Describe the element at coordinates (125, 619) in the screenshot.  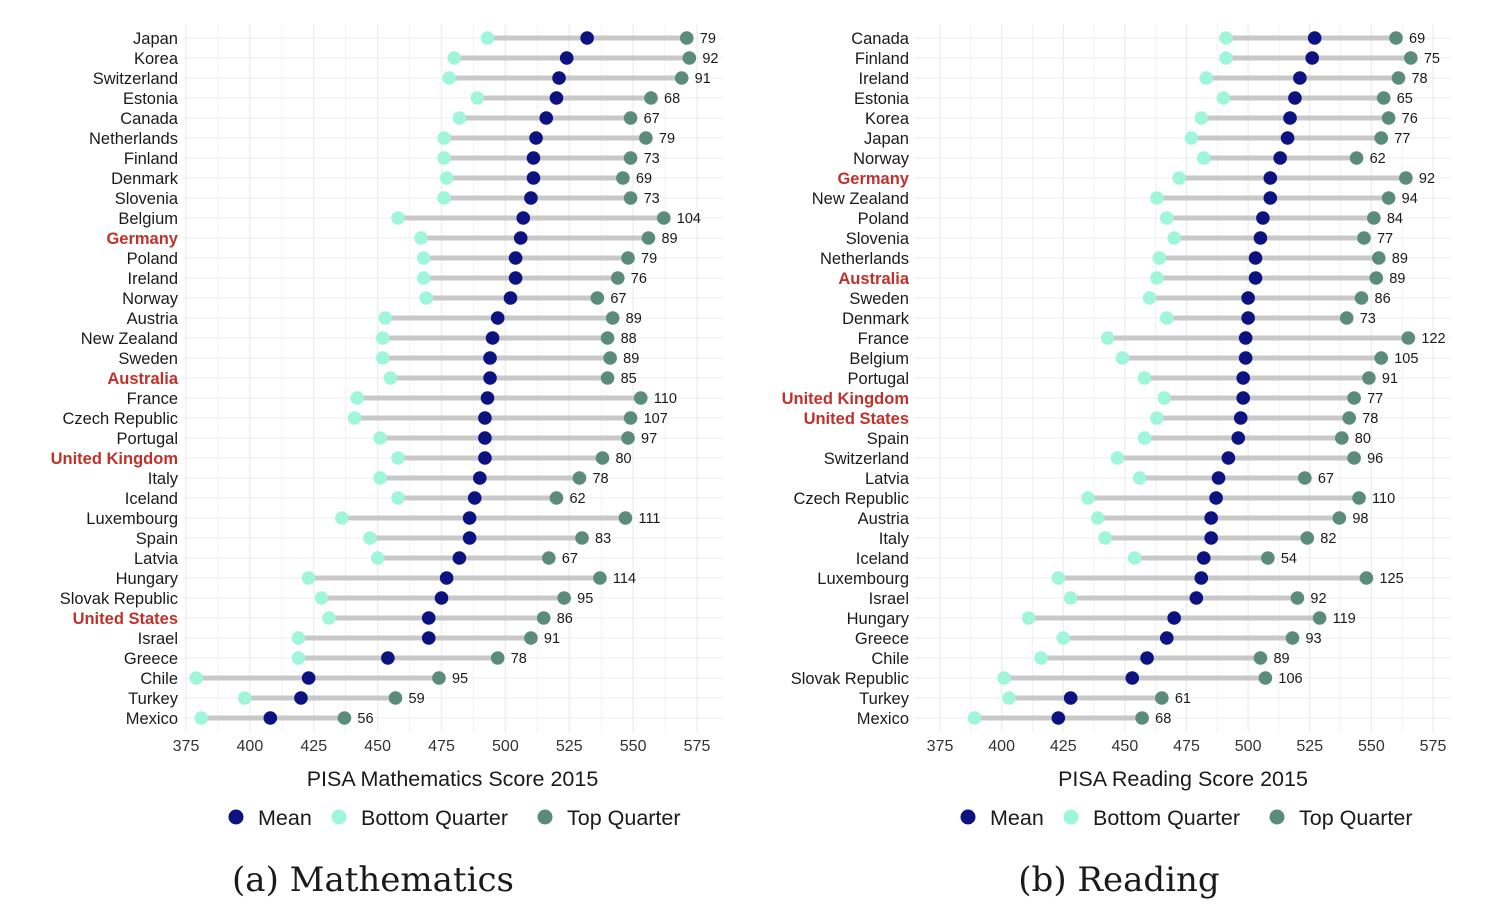
I see `country-label: United States` at that location.